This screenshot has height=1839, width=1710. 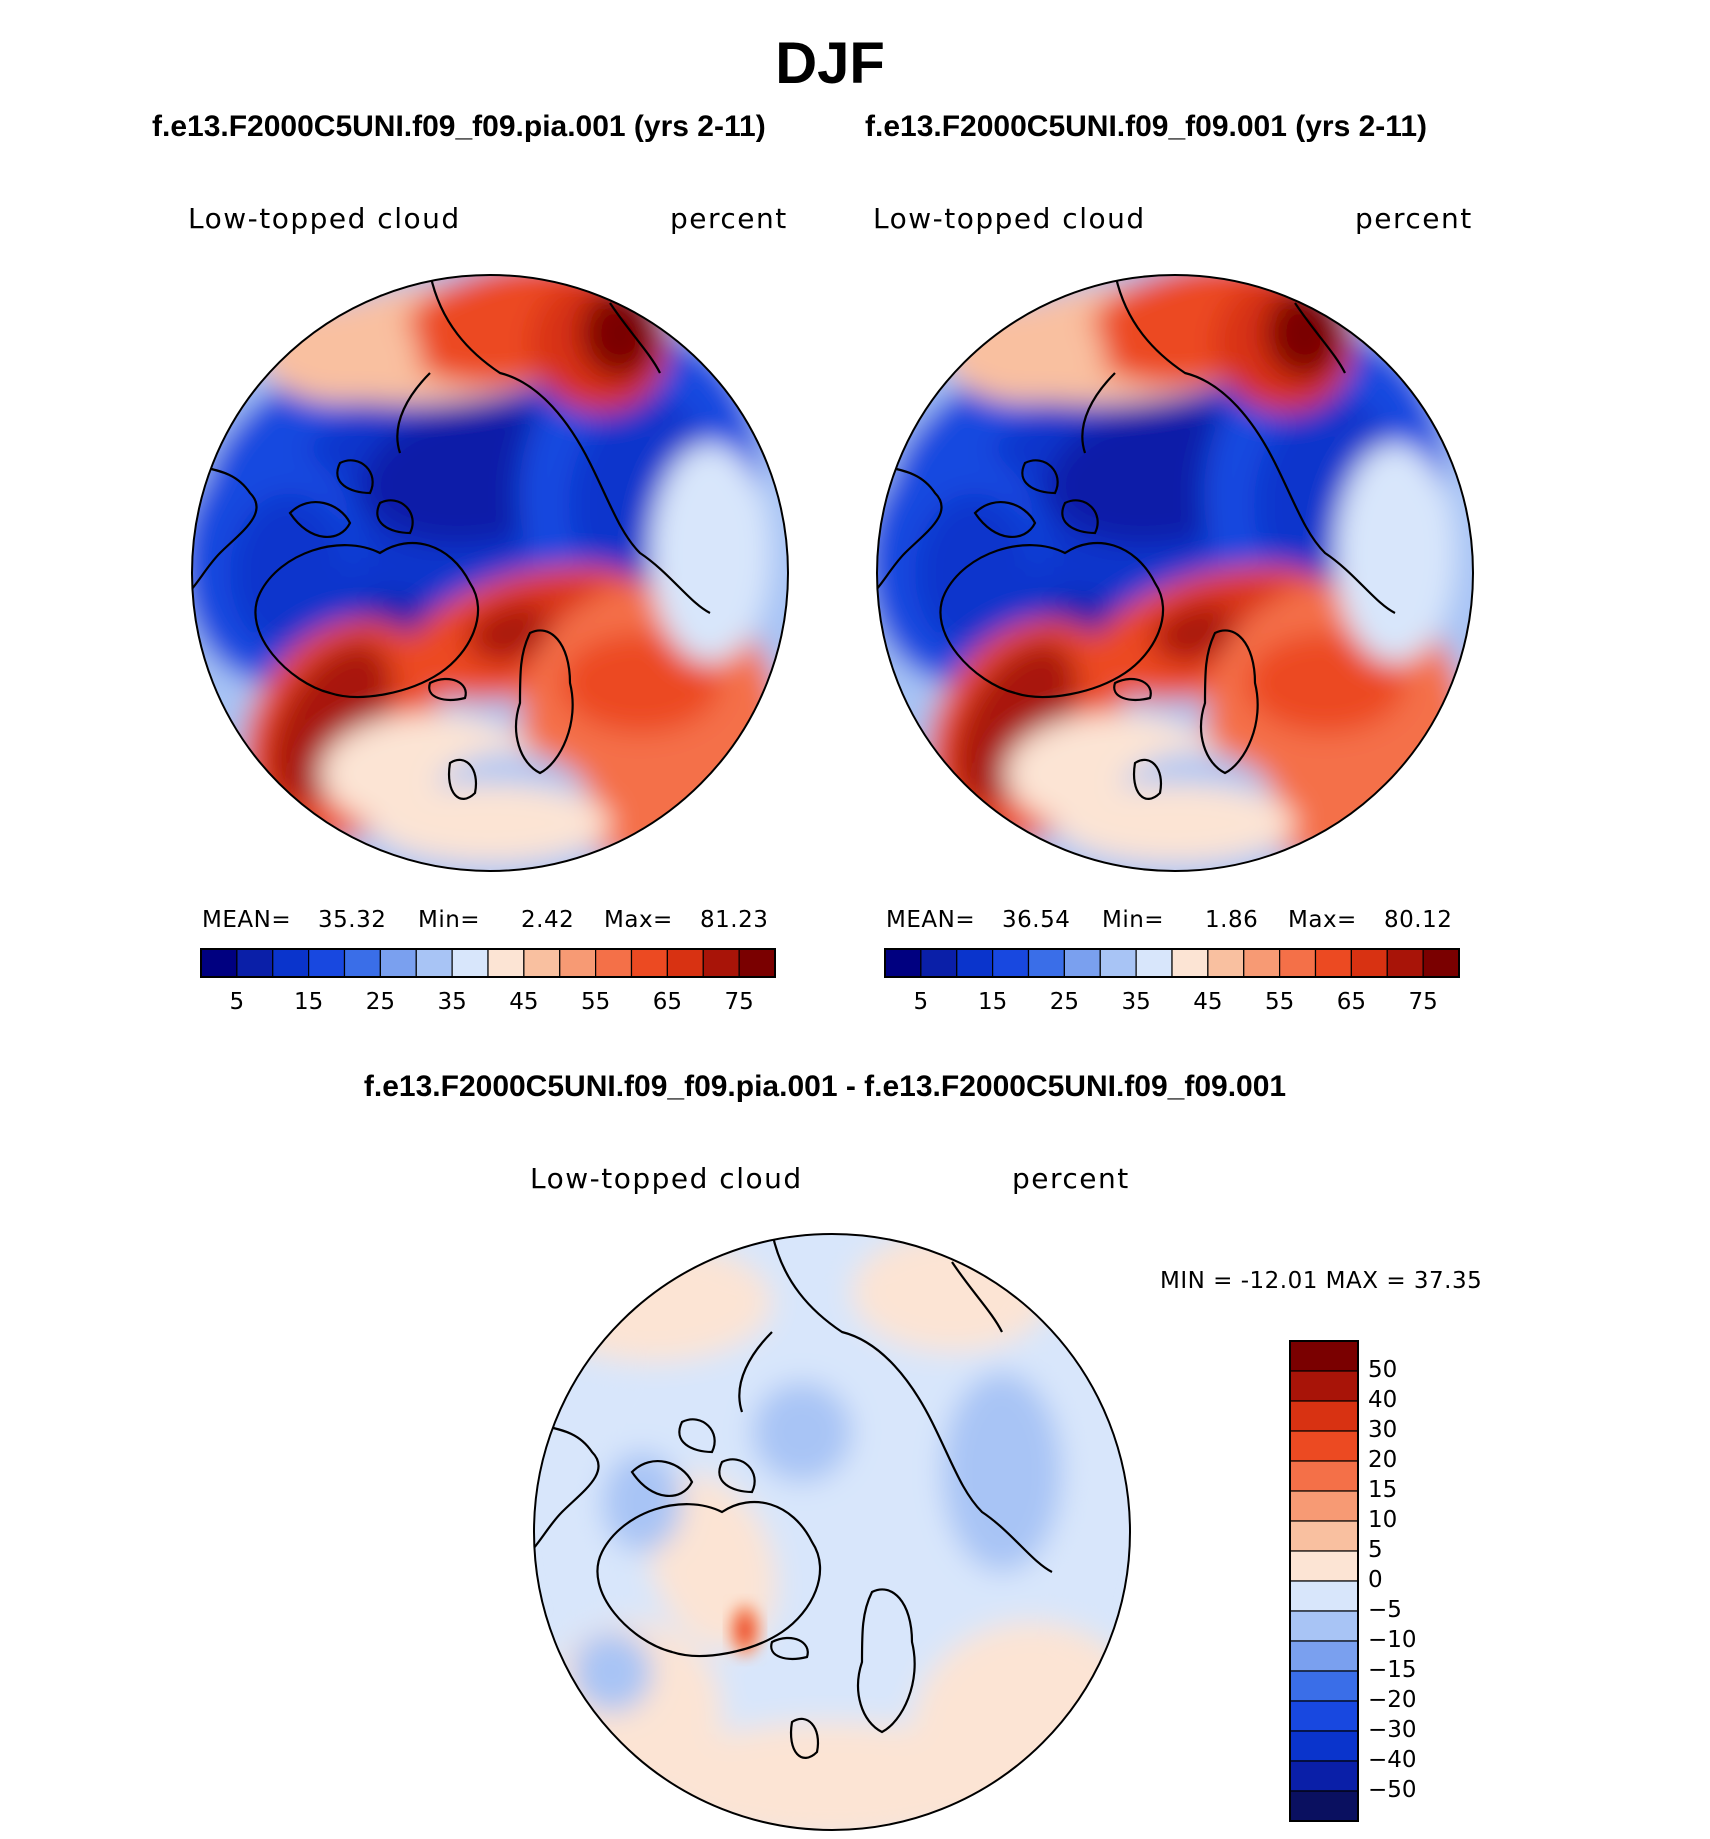 What do you see at coordinates (1009, 218) in the screenshot?
I see `panel2-variable-label: Low-topped cloud` at bounding box center [1009, 218].